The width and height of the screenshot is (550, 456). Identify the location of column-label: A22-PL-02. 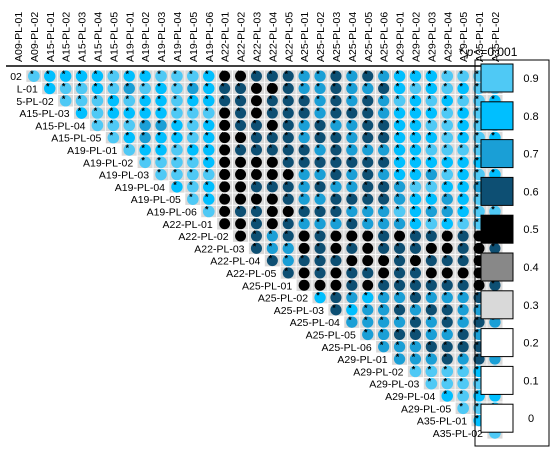
(242, 37).